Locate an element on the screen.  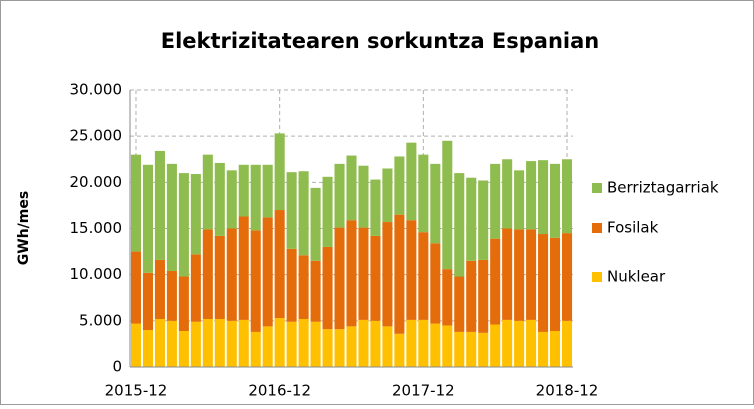
y-tick-label: 30.000 is located at coordinates (96, 90).